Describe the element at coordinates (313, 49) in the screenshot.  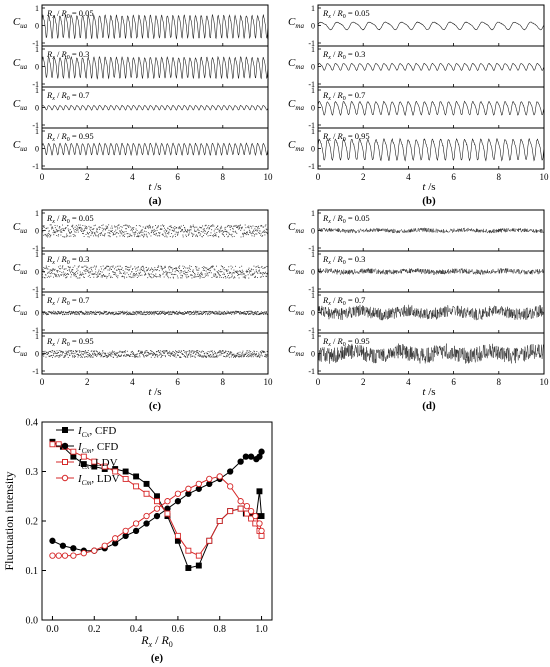
I see `y-tick-label: 1` at that location.